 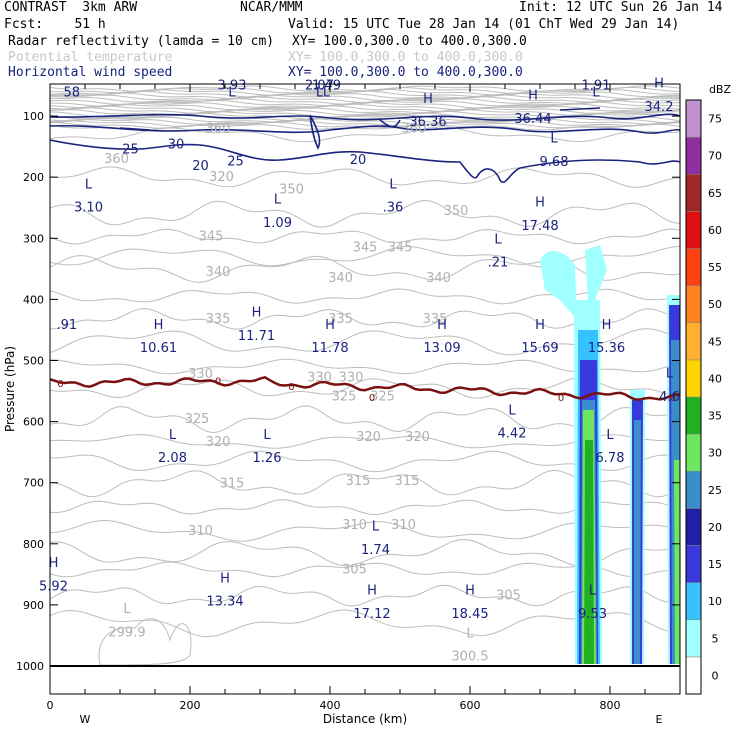 What do you see at coordinates (218, 272) in the screenshot?
I see `theta-label: 340` at bounding box center [218, 272].